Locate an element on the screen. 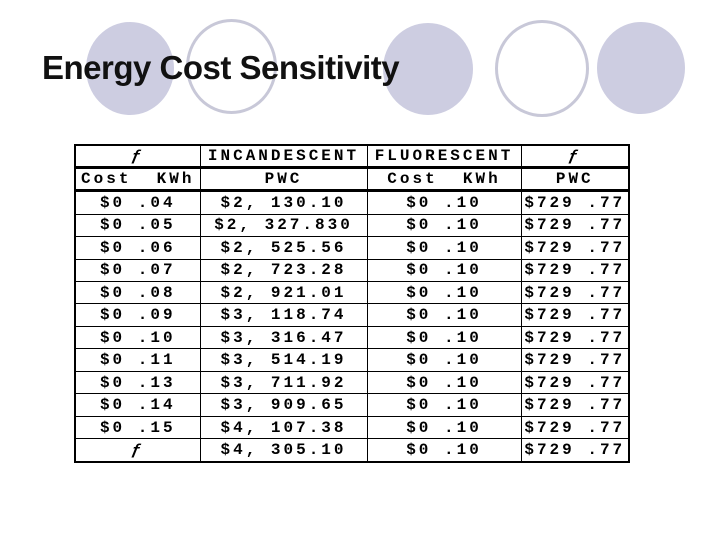 This screenshot has height=540, width=720. table-cell: $3, 118.74 is located at coordinates (283, 315).